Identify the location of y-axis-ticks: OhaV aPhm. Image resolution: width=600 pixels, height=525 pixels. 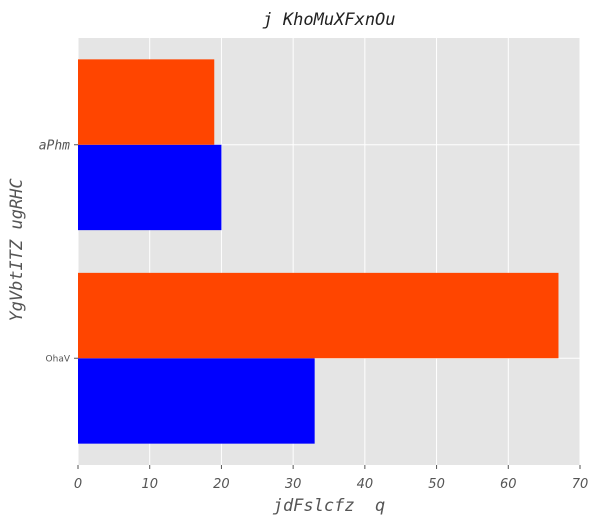
(58, 251).